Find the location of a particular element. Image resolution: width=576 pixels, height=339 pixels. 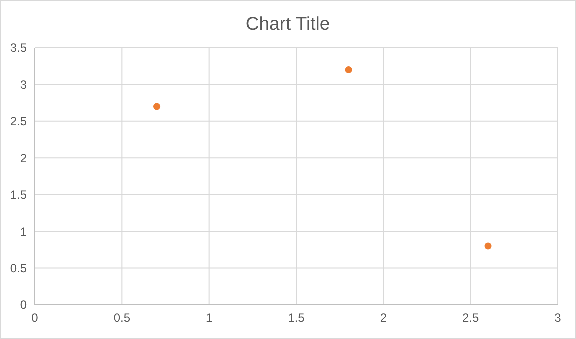

y-tick-label: 3.5 is located at coordinates (19, 48).